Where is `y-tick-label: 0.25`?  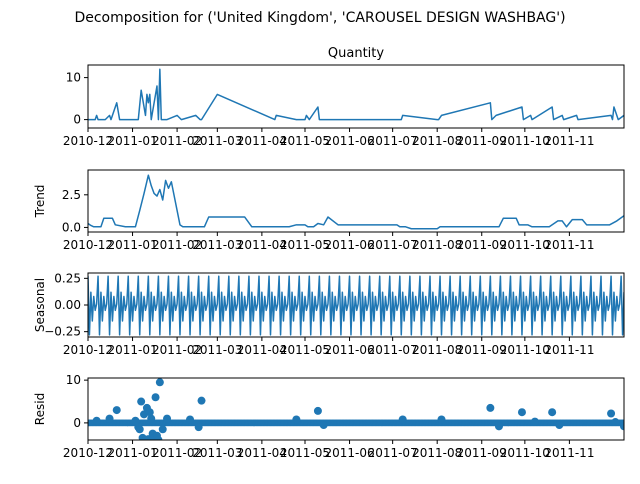
y-tick-label: 0.25 is located at coordinates (67, 278).